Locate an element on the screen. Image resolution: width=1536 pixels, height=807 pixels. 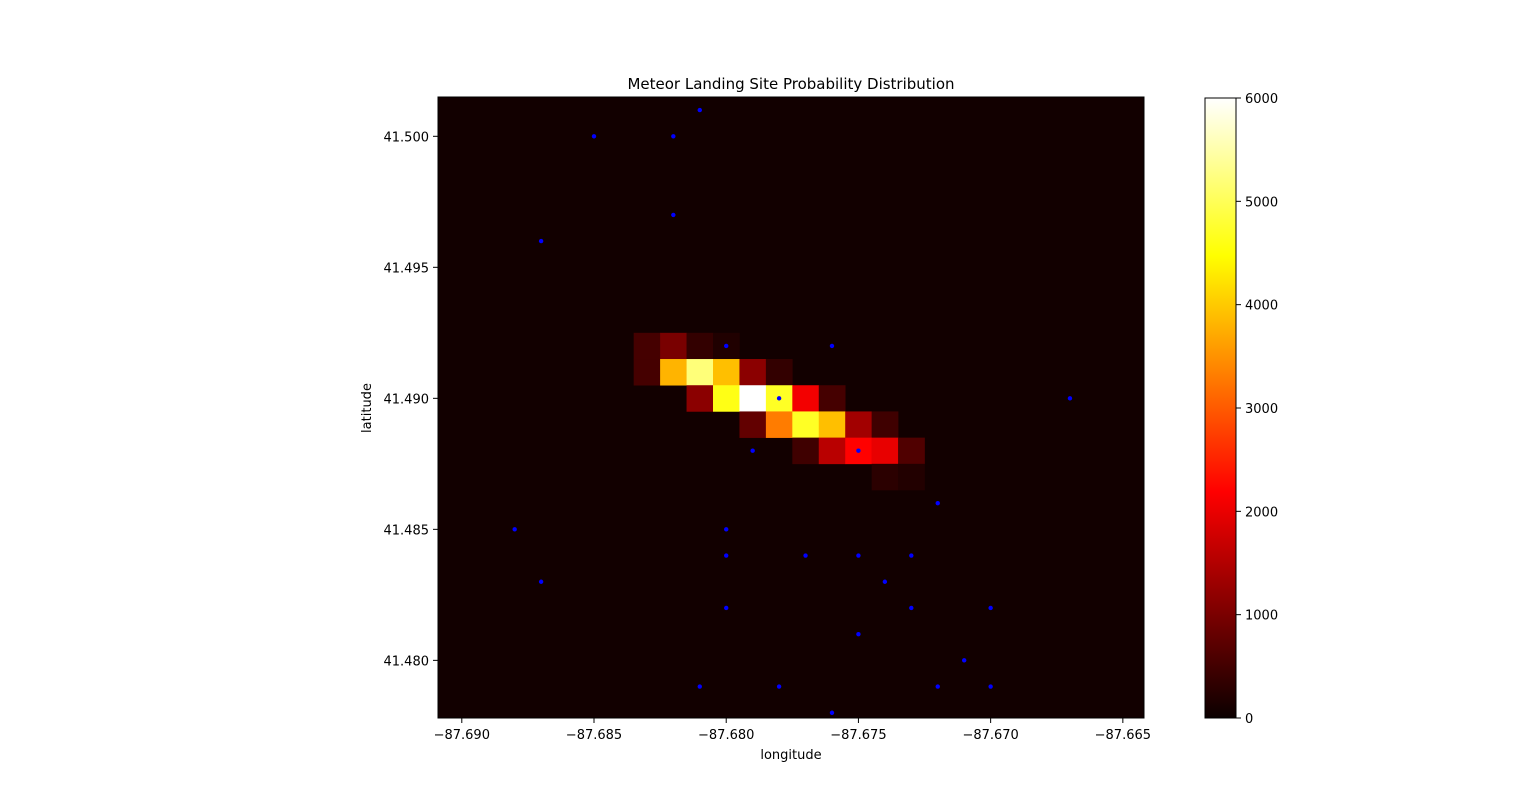
y-tick-label: 41.490 is located at coordinates (407, 399).